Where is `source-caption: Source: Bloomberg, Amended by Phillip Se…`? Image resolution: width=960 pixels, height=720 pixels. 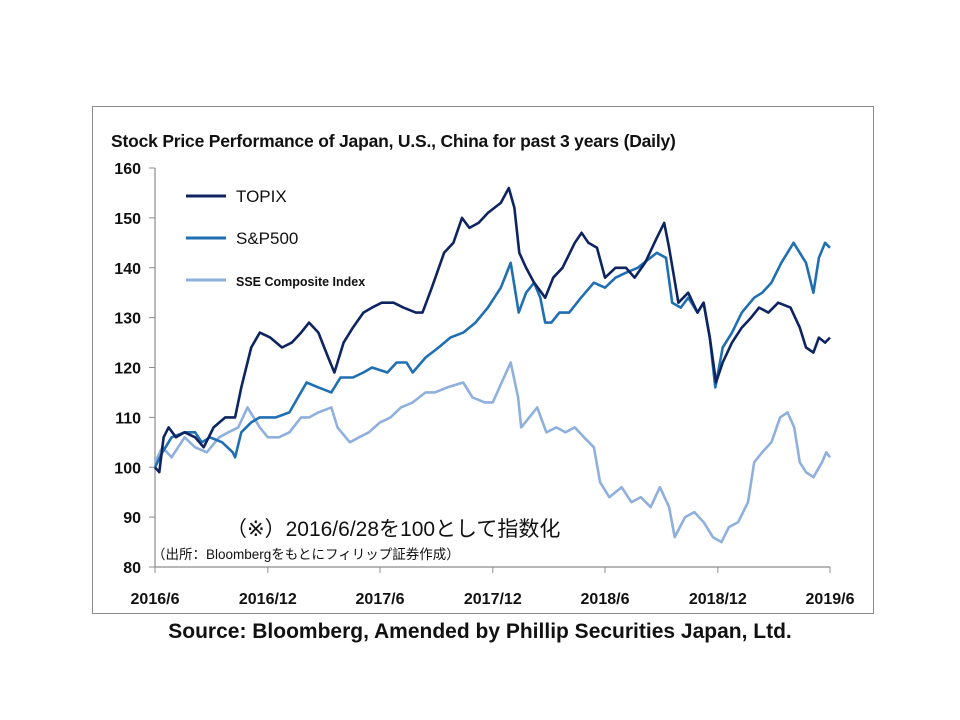
source-caption: Source: Bloomberg, Amended by Phillip Se… is located at coordinates (480, 631).